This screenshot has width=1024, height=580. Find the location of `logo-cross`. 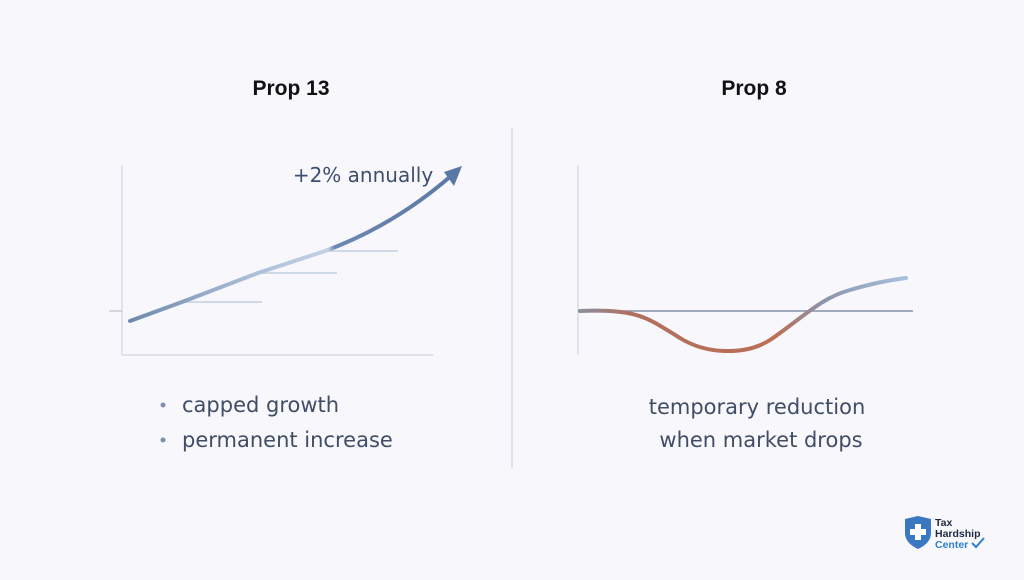

logo-cross is located at coordinates (918, 532).